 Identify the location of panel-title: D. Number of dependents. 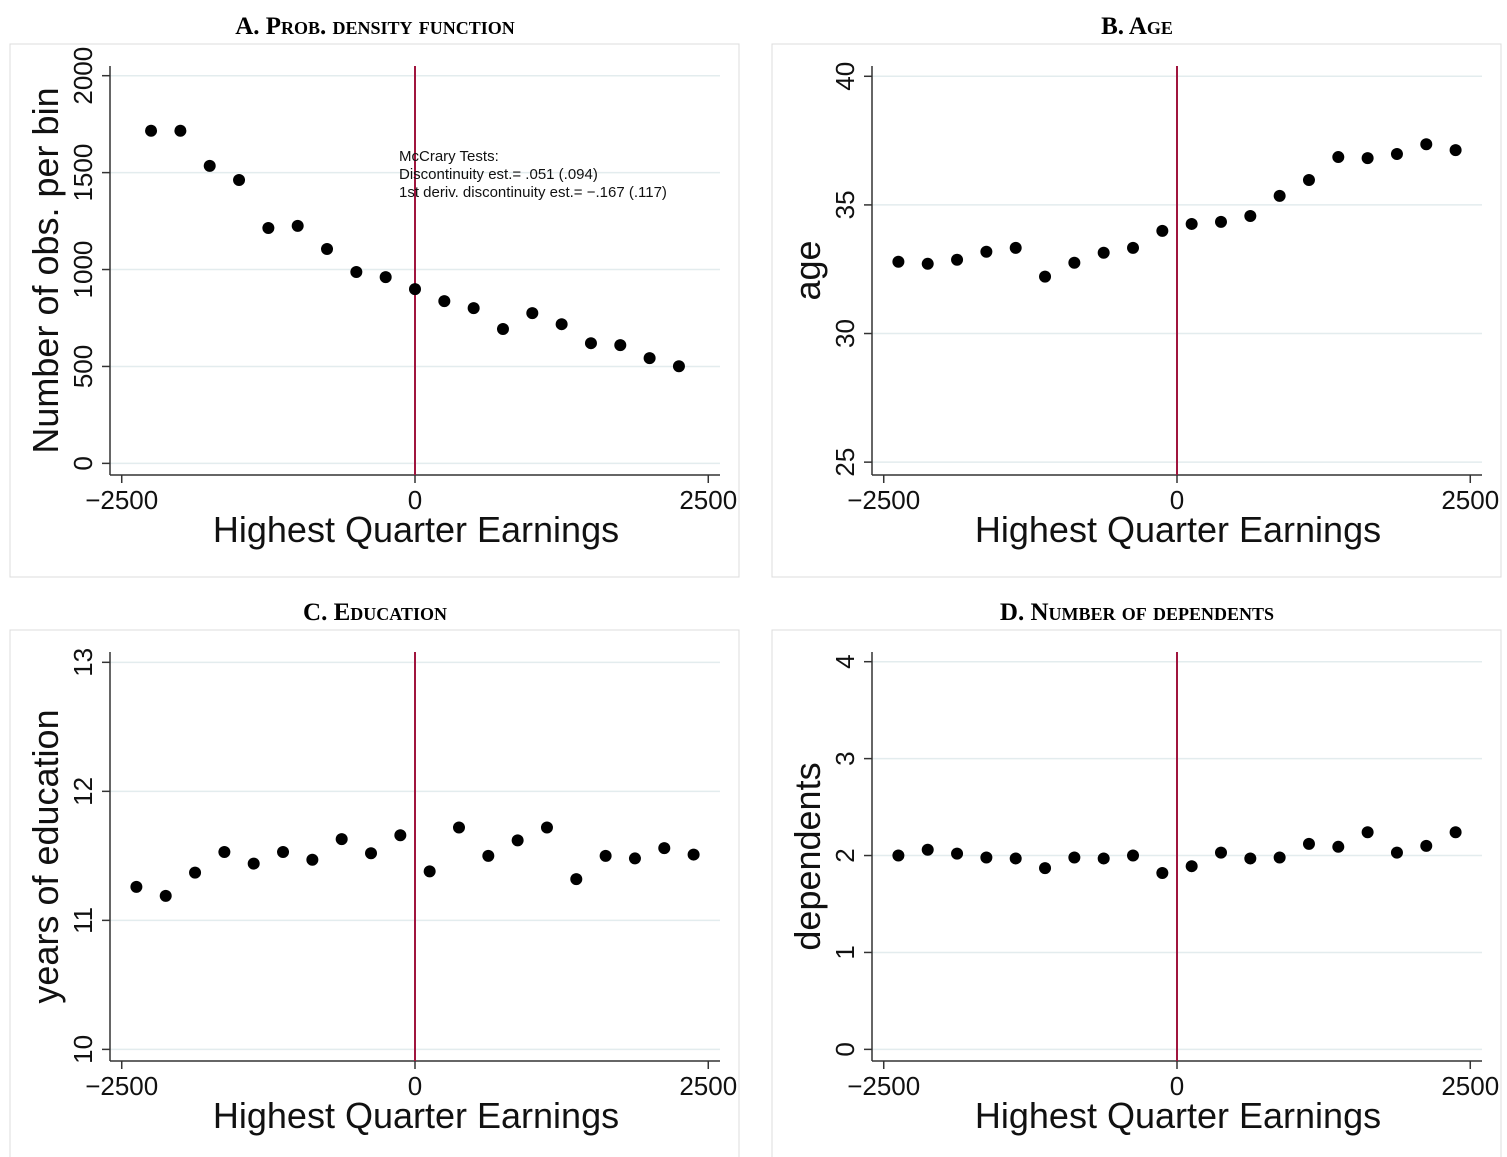
(1137, 612).